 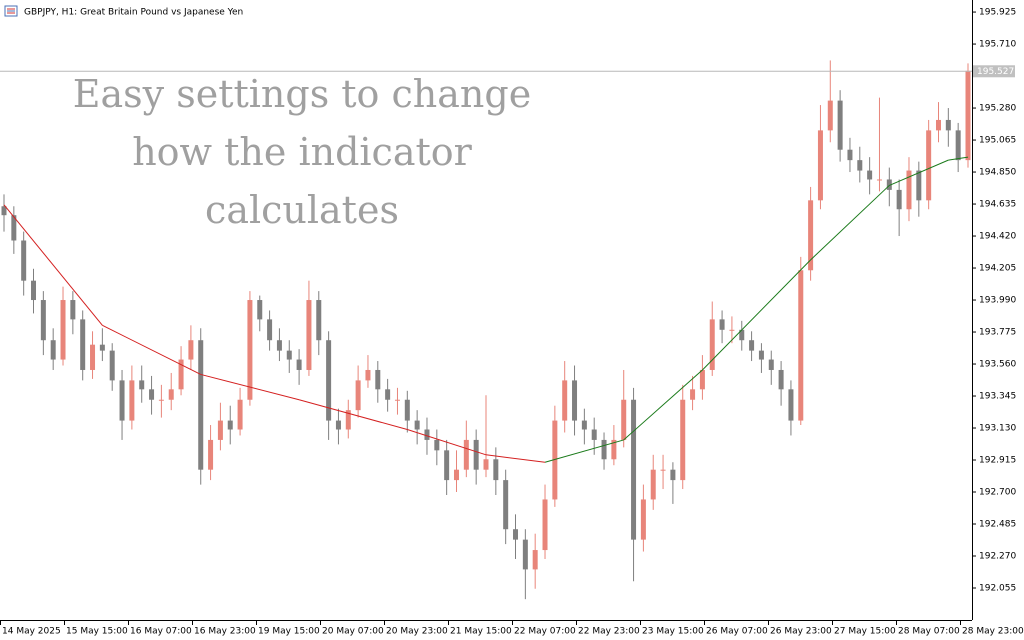 What do you see at coordinates (97, 632) in the screenshot?
I see `x-tick-label: 15 May 15:00` at bounding box center [97, 632].